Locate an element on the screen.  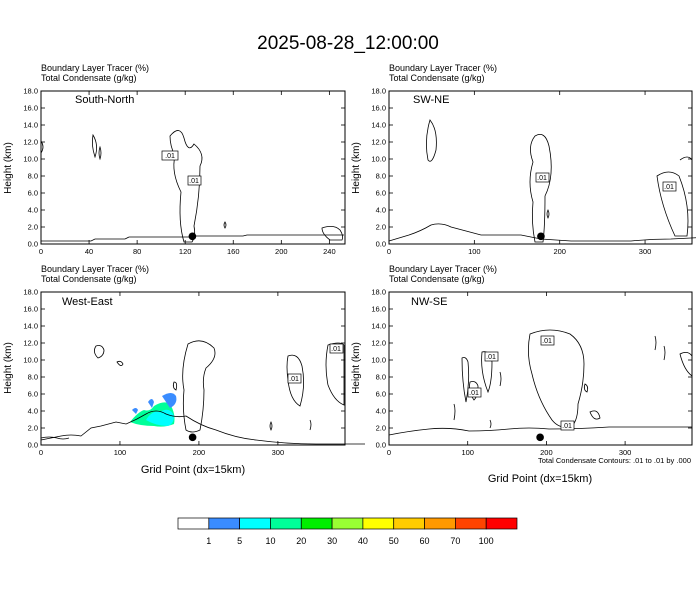
colorbar-label: 20 is located at coordinates (301, 541).